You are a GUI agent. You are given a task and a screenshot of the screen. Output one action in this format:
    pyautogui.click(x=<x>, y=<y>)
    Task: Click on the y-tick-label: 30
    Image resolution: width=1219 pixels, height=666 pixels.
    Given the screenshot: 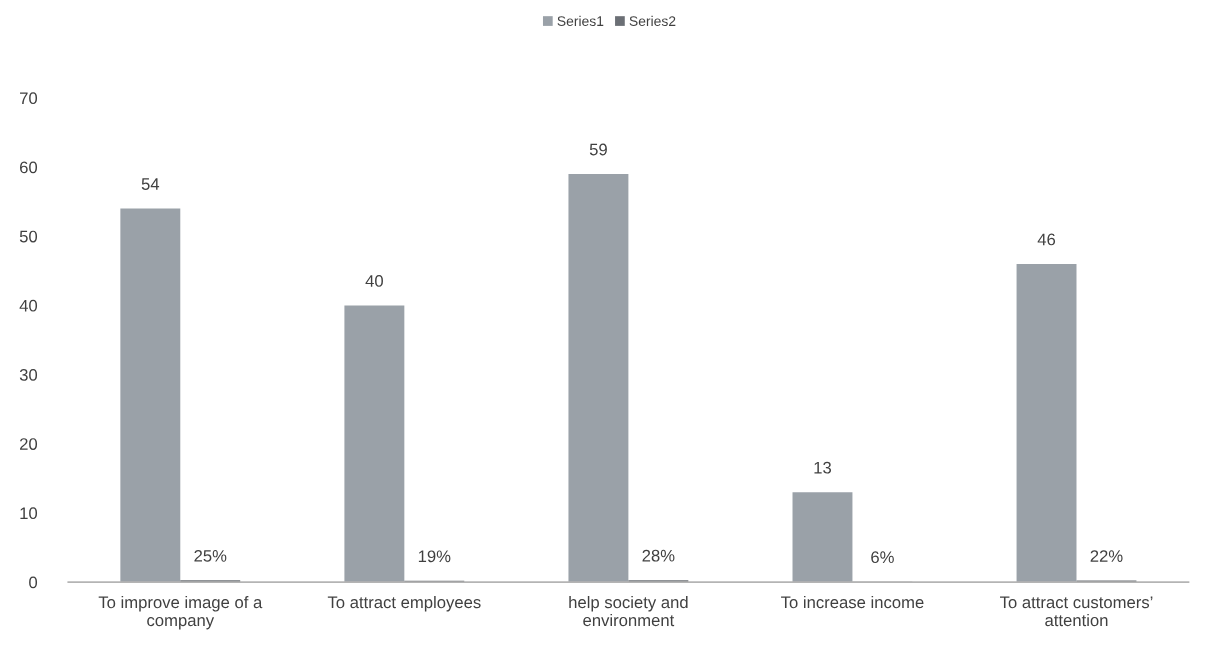 What is the action you would take?
    pyautogui.click(x=28, y=374)
    